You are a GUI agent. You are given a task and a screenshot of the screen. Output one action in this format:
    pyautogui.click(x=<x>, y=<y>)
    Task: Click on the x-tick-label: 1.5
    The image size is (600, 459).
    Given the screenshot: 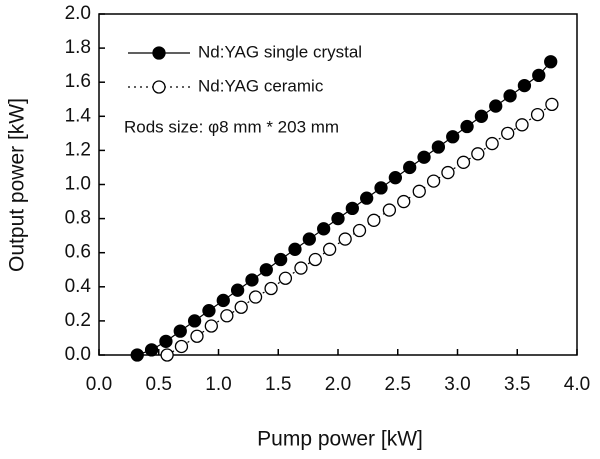 What is the action you would take?
    pyautogui.click(x=278, y=384)
    